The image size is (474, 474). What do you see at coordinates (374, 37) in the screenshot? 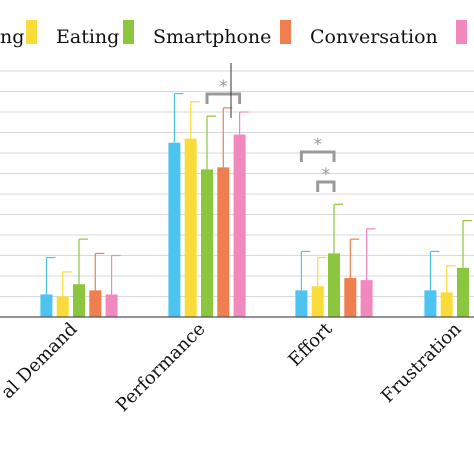
I see `legend-label: Conversation` at bounding box center [374, 37].